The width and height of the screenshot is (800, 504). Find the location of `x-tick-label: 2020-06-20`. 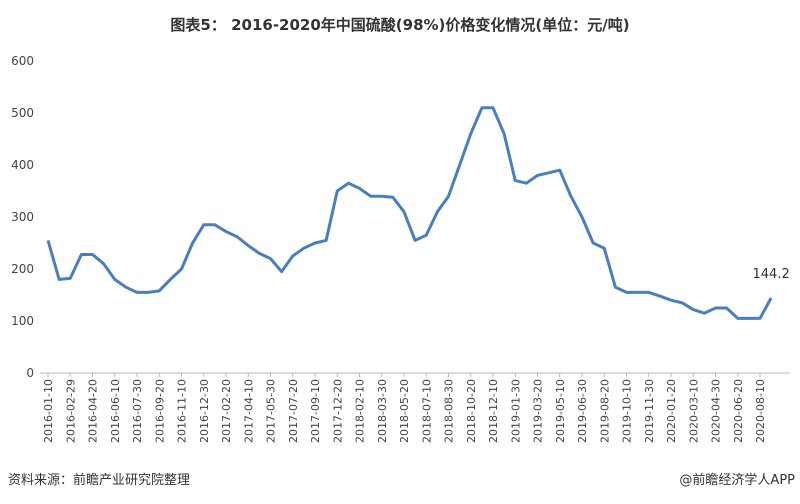

x-tick-label: 2020-06-20 is located at coordinates (738, 411).